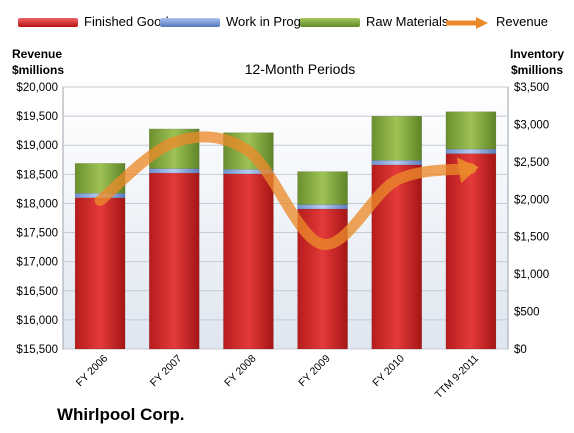 The width and height of the screenshot is (574, 433). What do you see at coordinates (531, 163) in the screenshot?
I see `right-tick-label: $2,500` at bounding box center [531, 163].